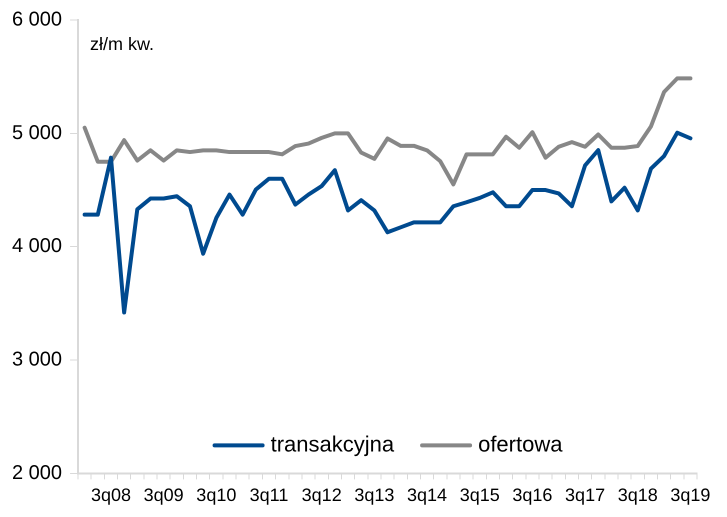 Image resolution: width=727 pixels, height=517 pixels. Describe the element at coordinates (164, 495) in the screenshot. I see `x-tick-label: 3q09` at that location.